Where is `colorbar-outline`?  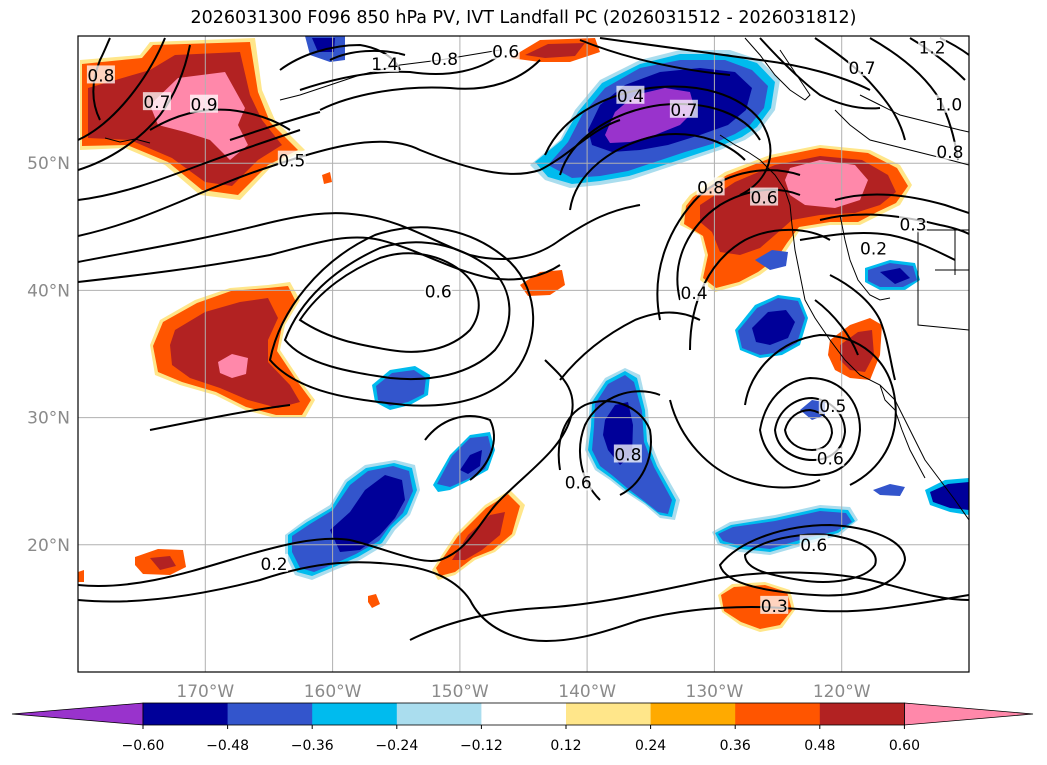 colorbar-outline is located at coordinates (523, 714).